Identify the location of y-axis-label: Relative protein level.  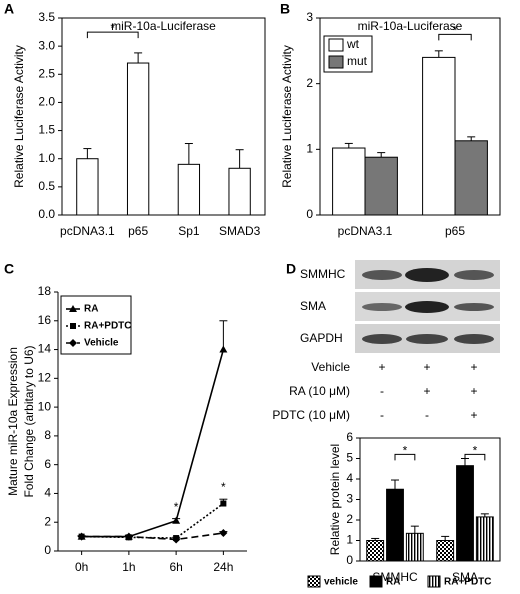
(335, 499).